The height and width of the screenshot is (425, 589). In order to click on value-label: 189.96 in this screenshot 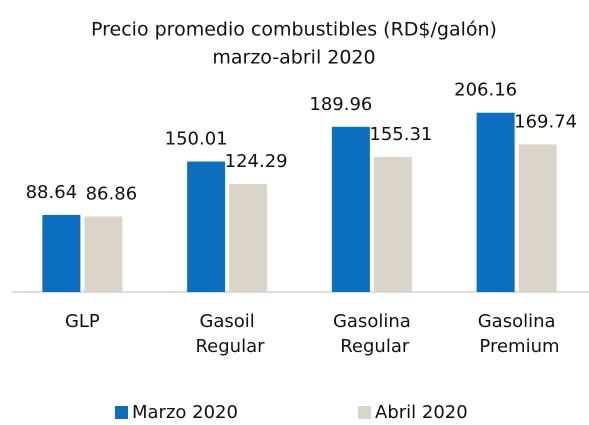, I will do `click(340, 104)`.